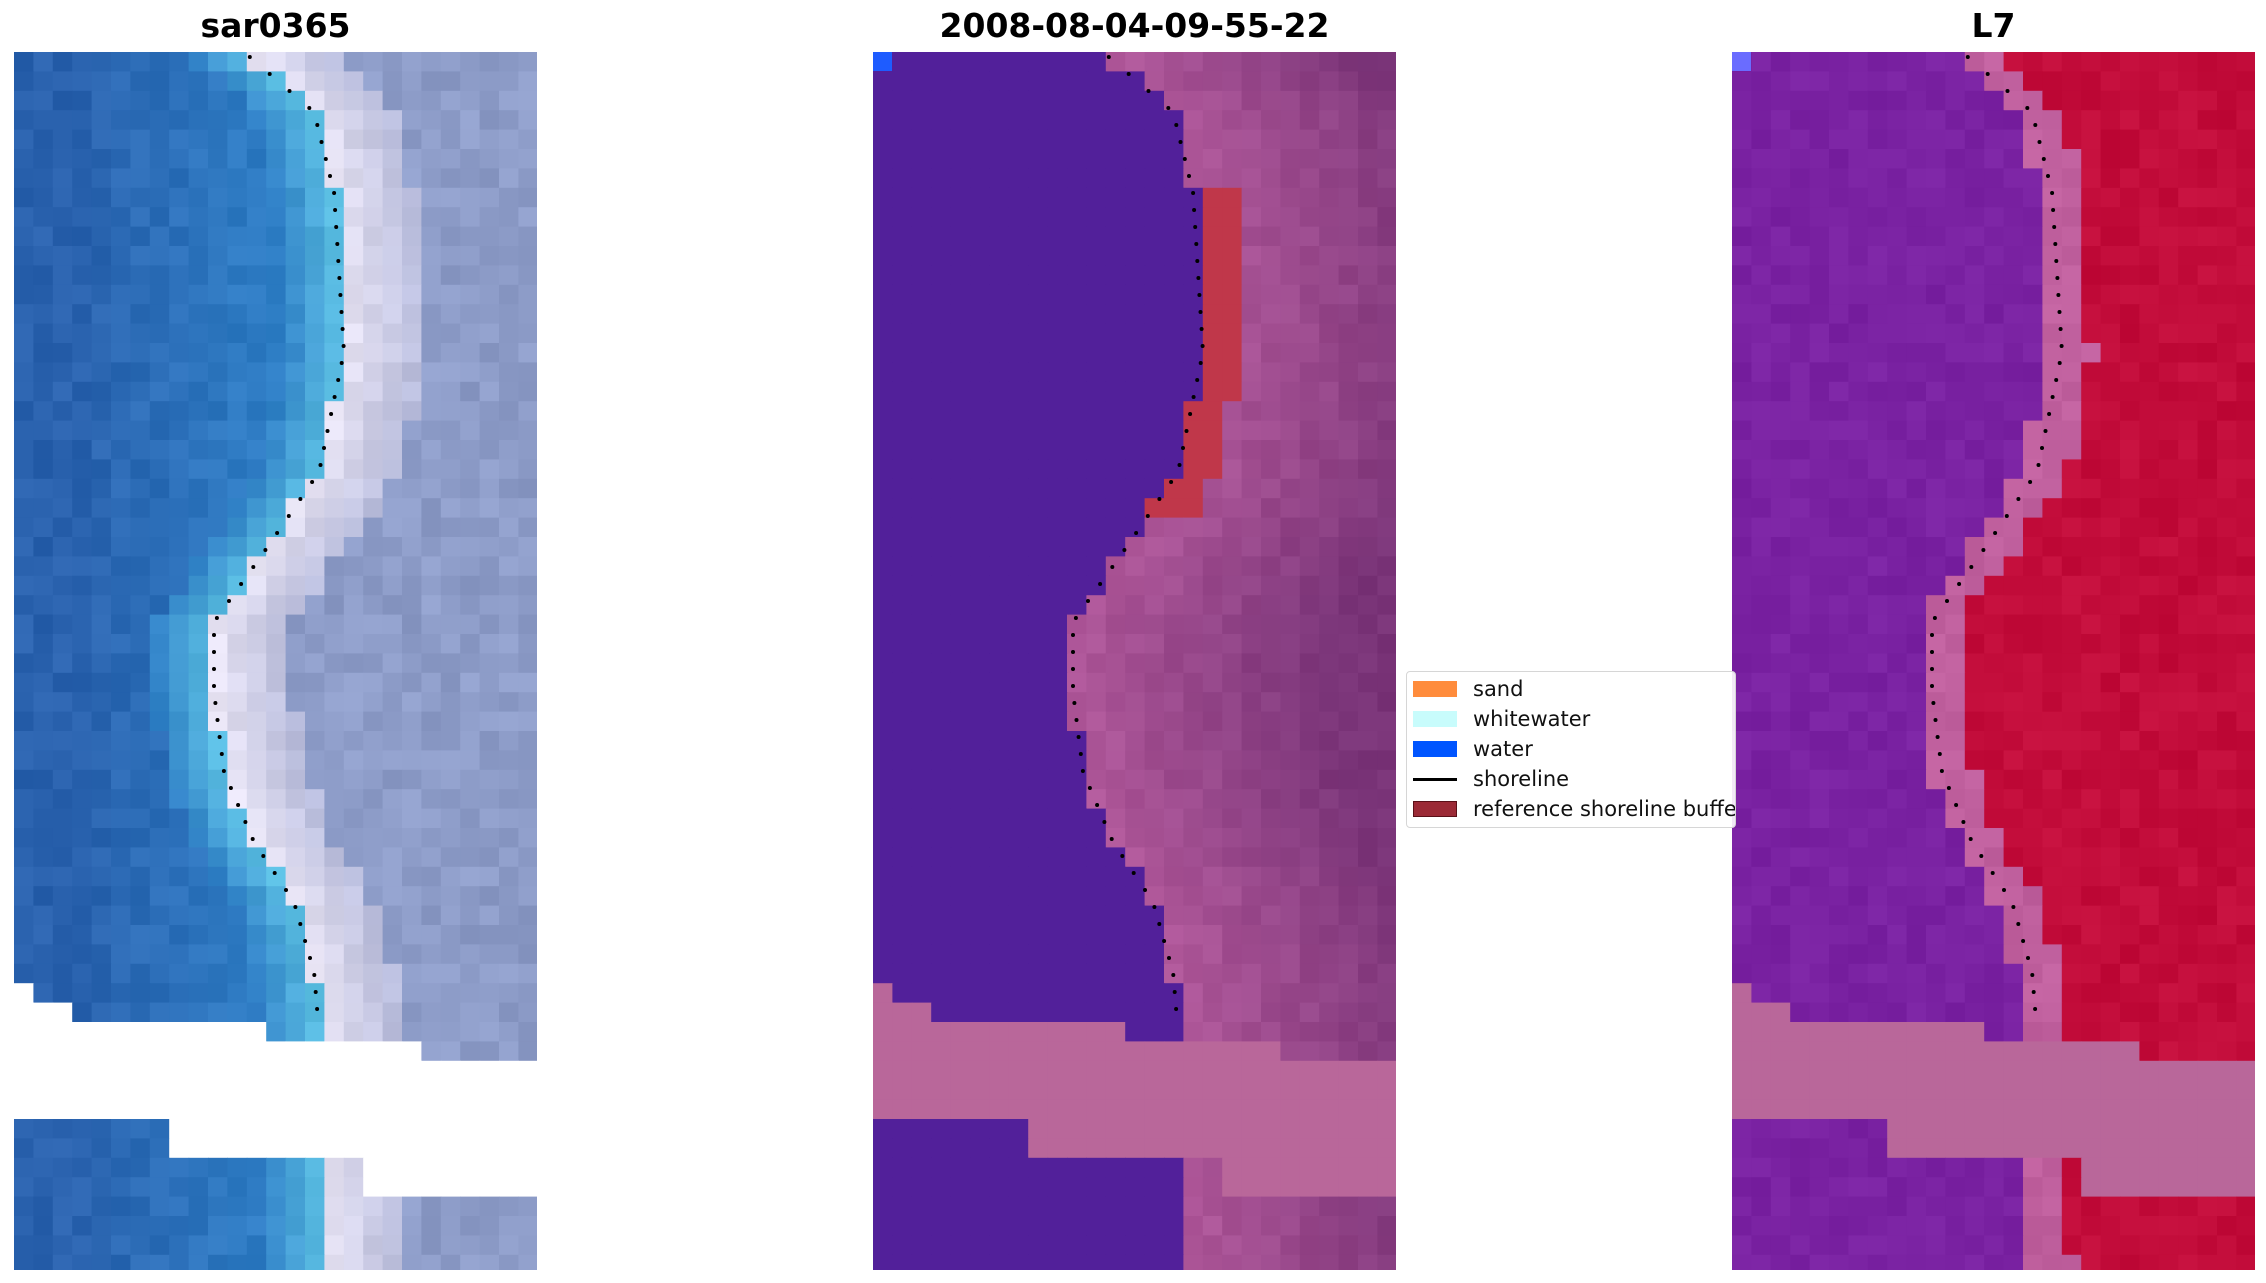  I want to click on legend-item-water: water, so click(1473, 749).